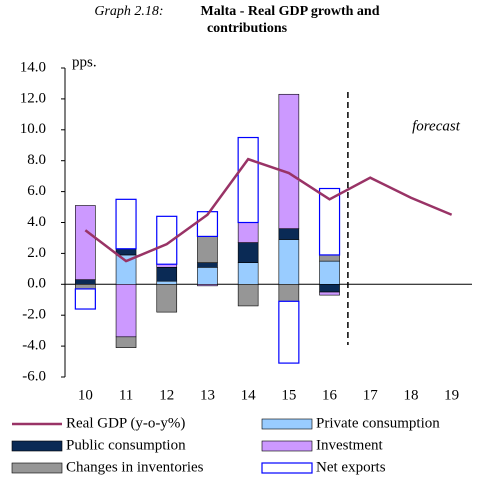  Describe the element at coordinates (330, 395) in the screenshot. I see `x-tick-label: 16` at that location.